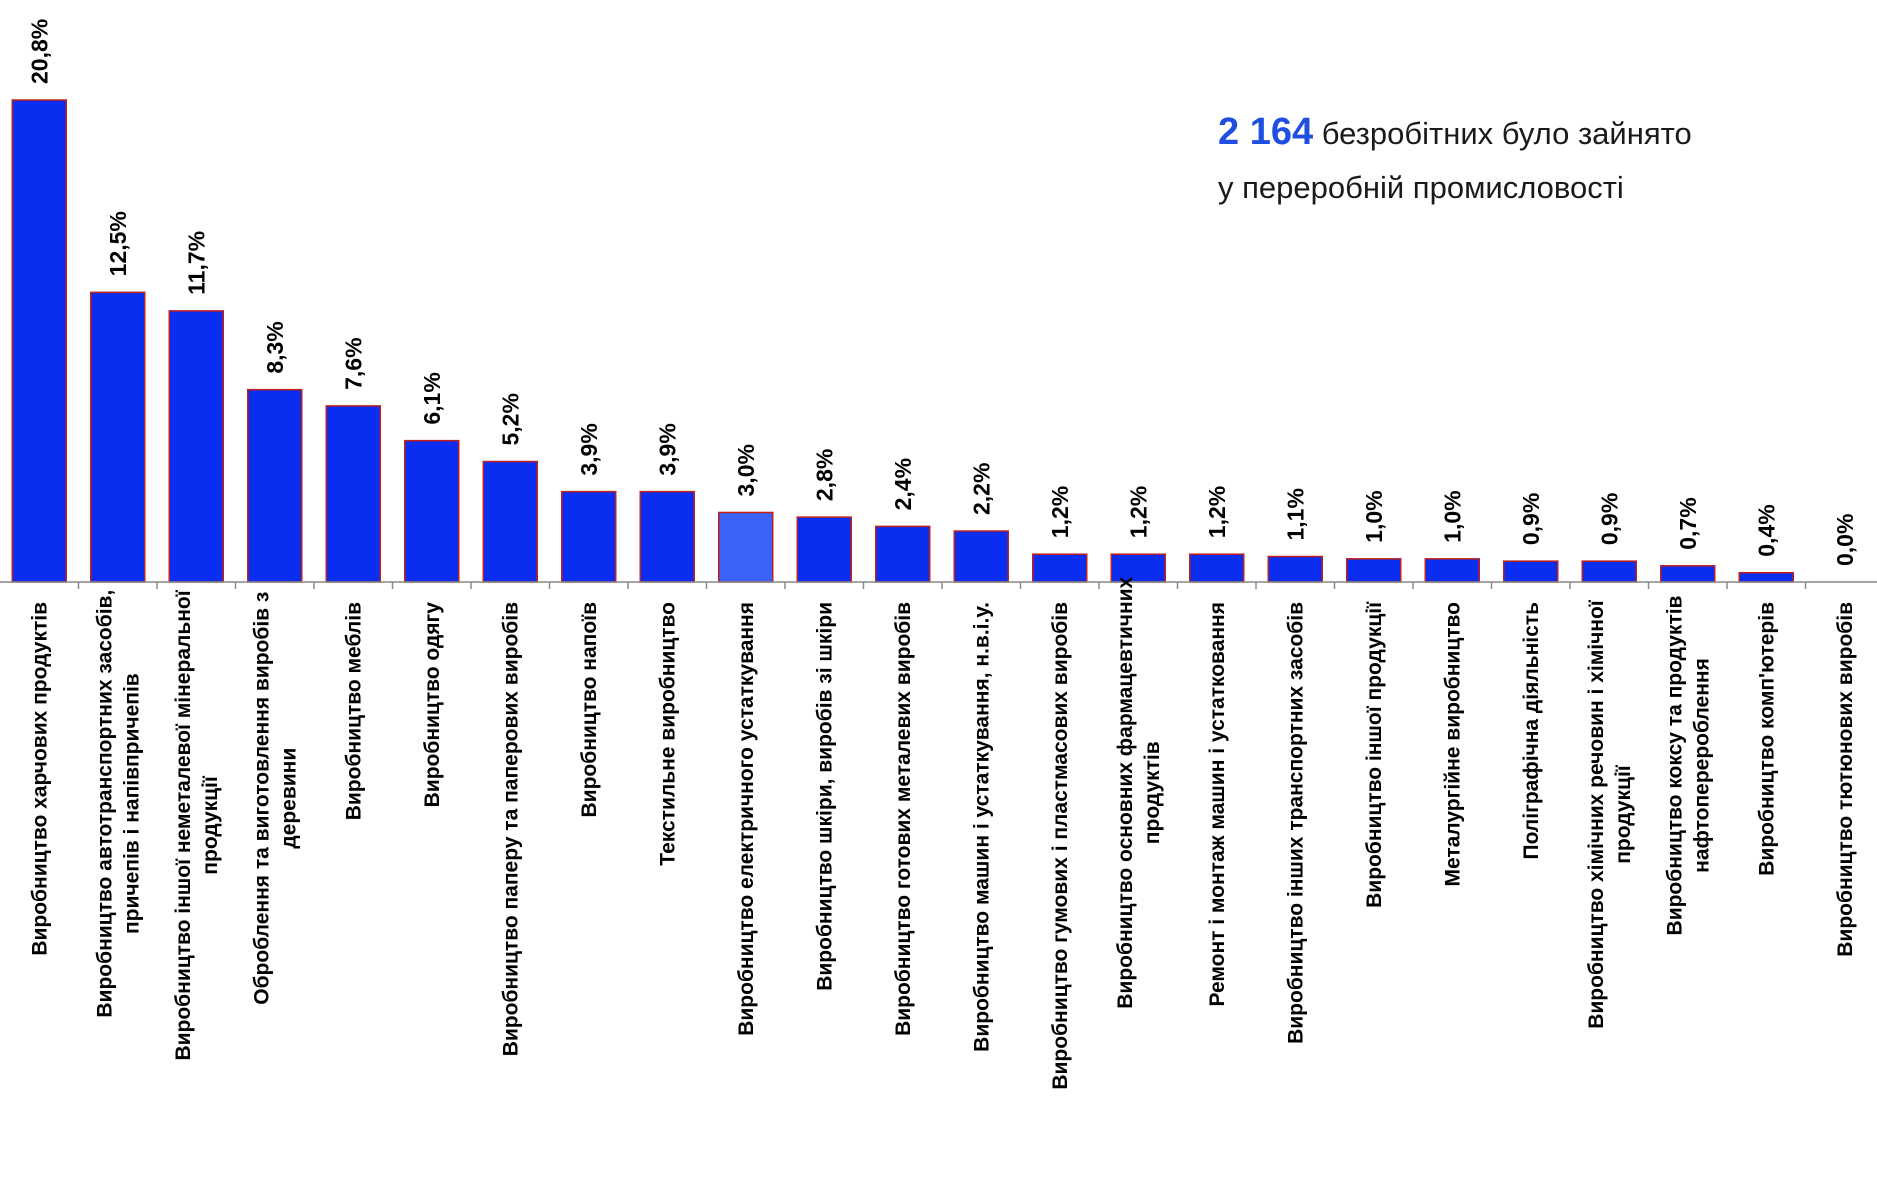 The image size is (1877, 1187). I want to click on value-label-7: 5,2%, so click(510, 419).